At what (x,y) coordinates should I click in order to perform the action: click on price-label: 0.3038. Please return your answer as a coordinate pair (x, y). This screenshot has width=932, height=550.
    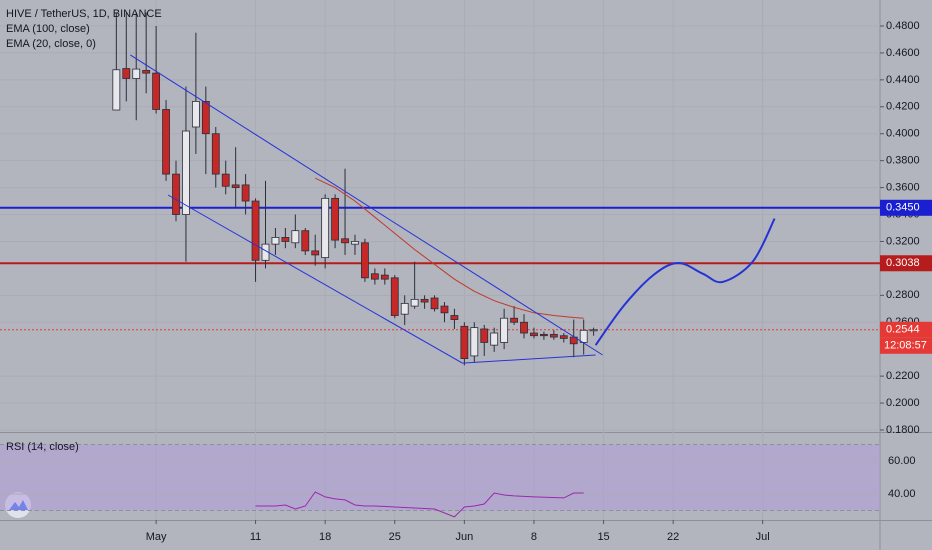
    Looking at the image, I should click on (903, 263).